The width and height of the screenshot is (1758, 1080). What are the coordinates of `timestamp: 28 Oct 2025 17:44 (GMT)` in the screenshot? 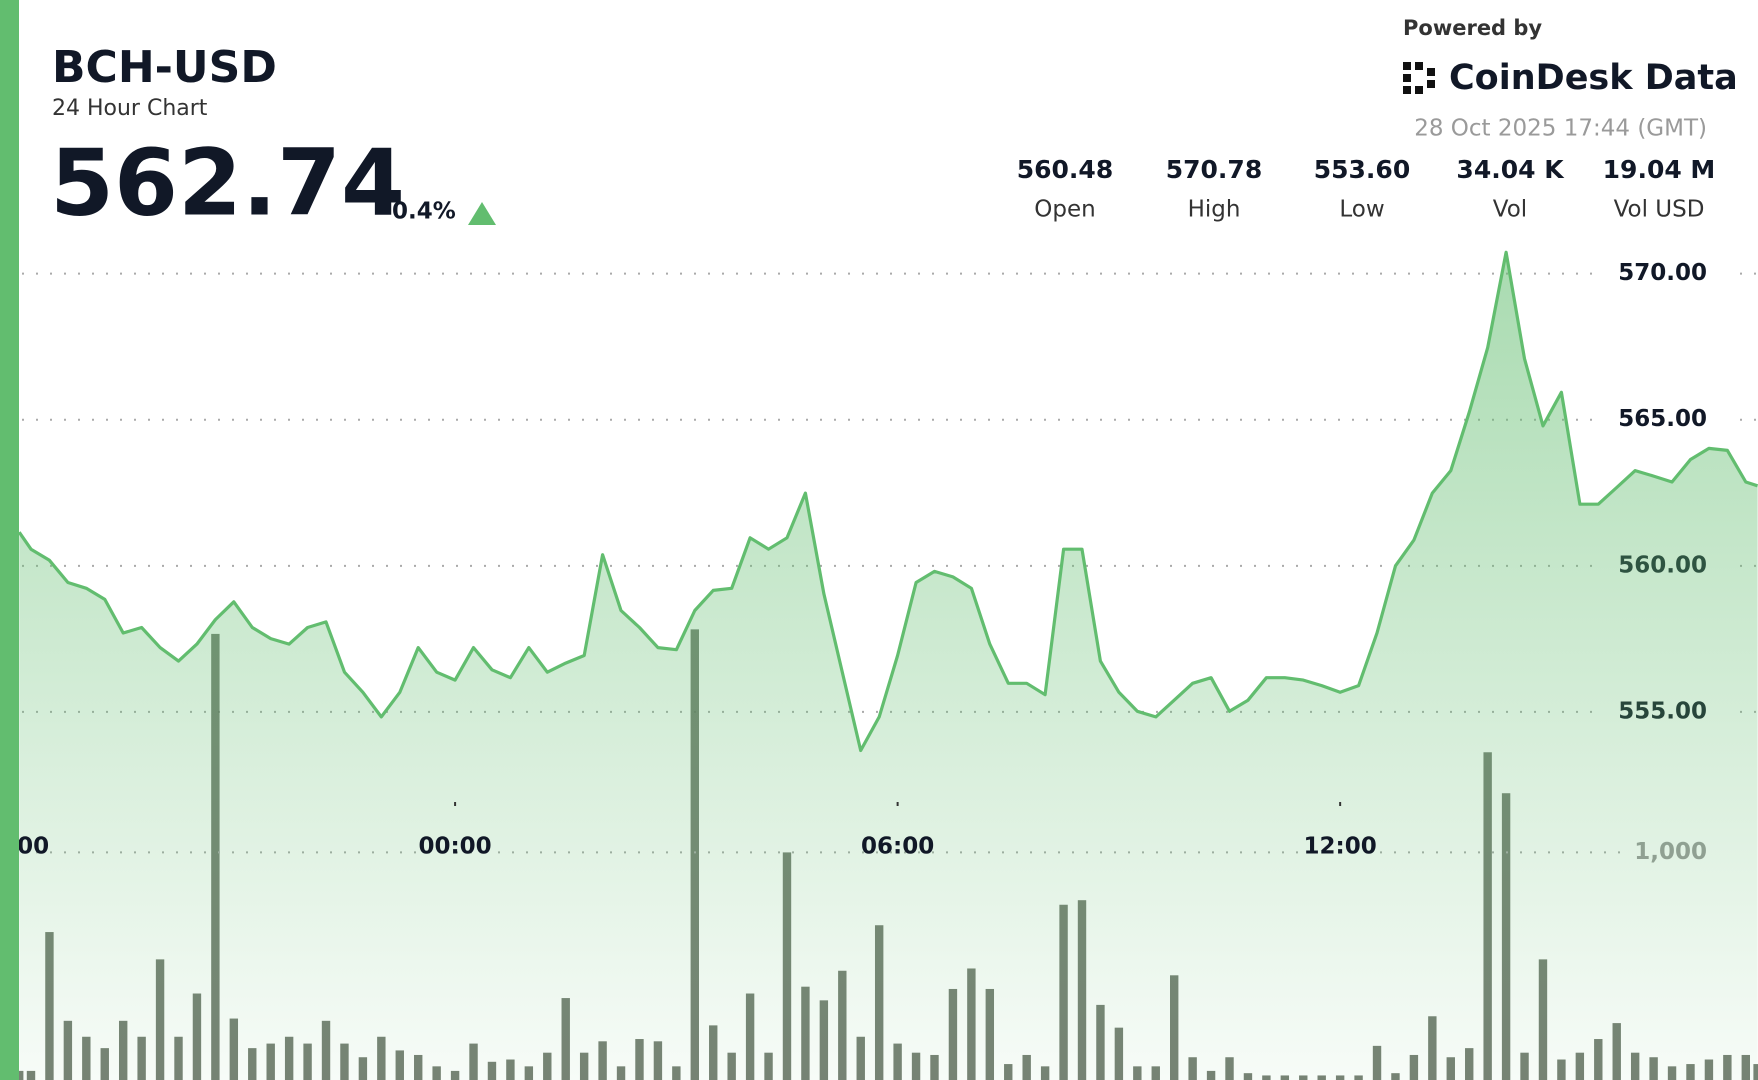 It's located at (1560, 129).